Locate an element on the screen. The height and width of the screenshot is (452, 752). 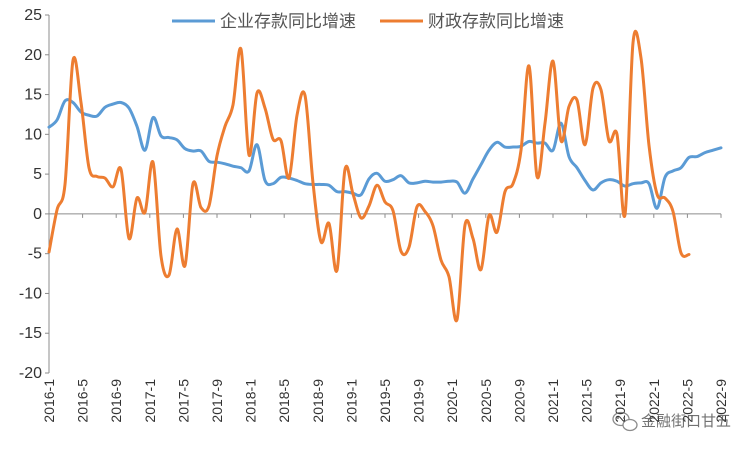
y-tick-label: -15 is located at coordinates (30, 333).